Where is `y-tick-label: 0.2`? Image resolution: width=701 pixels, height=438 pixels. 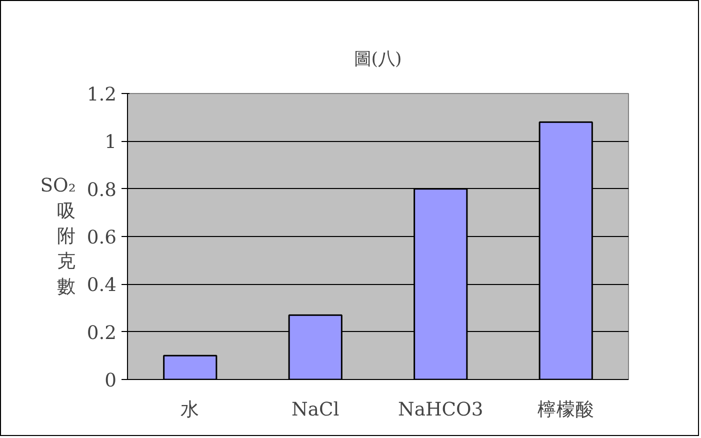
y-tick-label: 0.2 is located at coordinates (101, 333).